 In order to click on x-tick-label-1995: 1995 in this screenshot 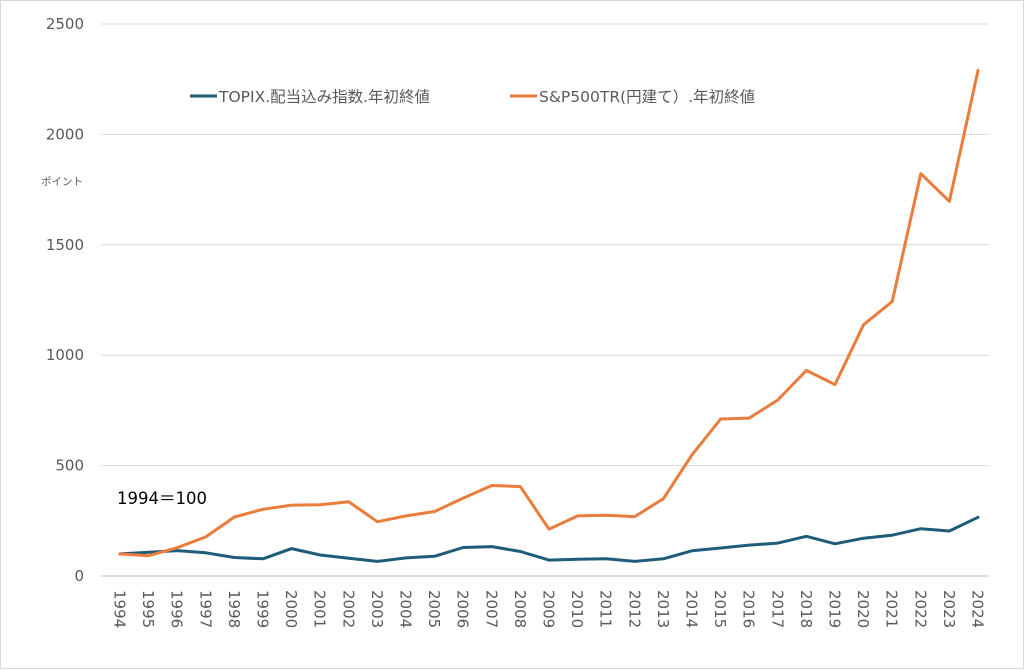, I will do `click(148, 609)`.